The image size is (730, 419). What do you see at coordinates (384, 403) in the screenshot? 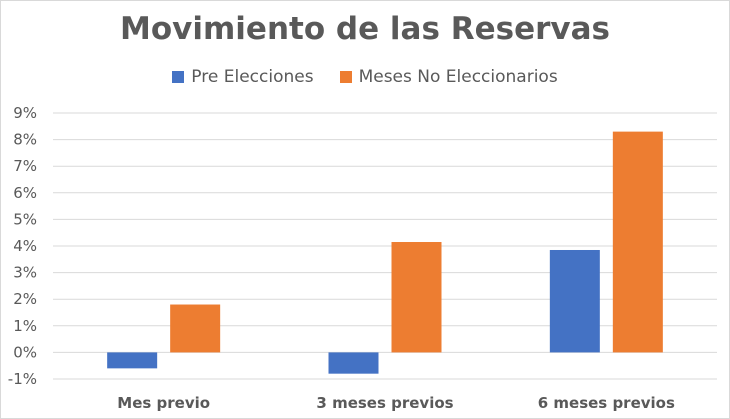
I see `x-category-label: 3 meses previos` at bounding box center [384, 403].